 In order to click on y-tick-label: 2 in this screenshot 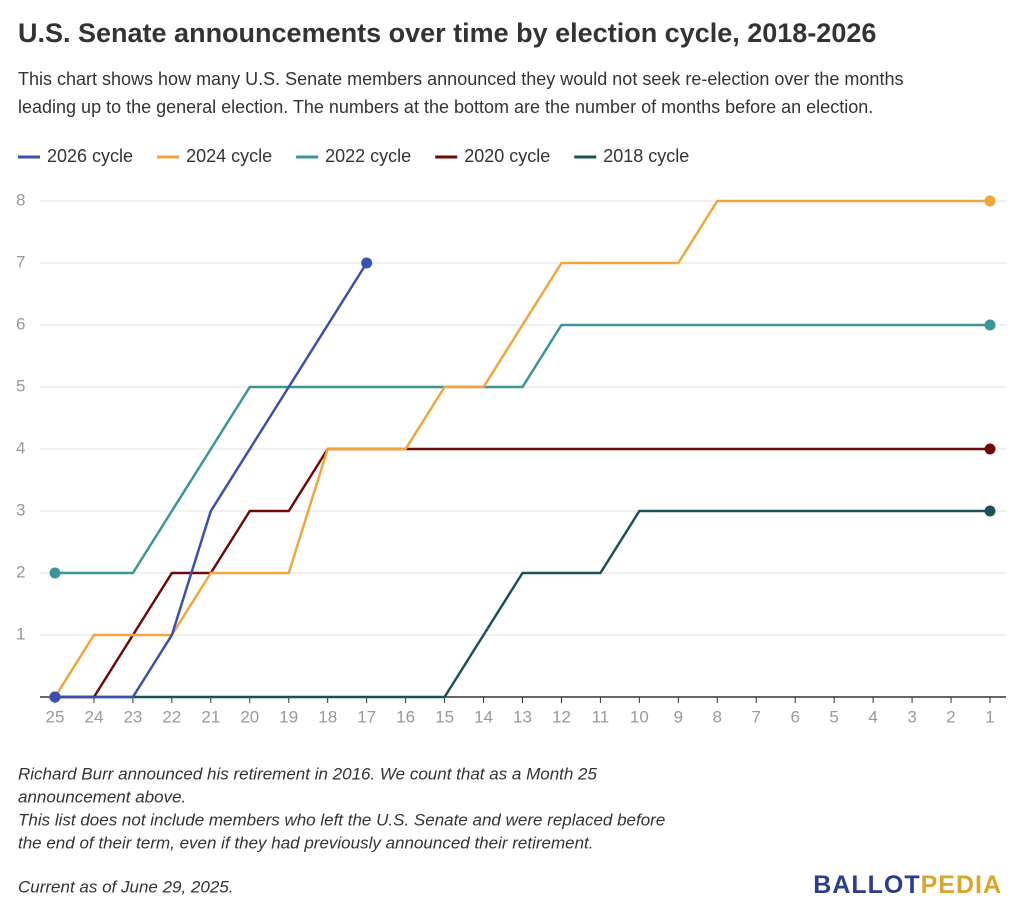, I will do `click(20, 571)`.